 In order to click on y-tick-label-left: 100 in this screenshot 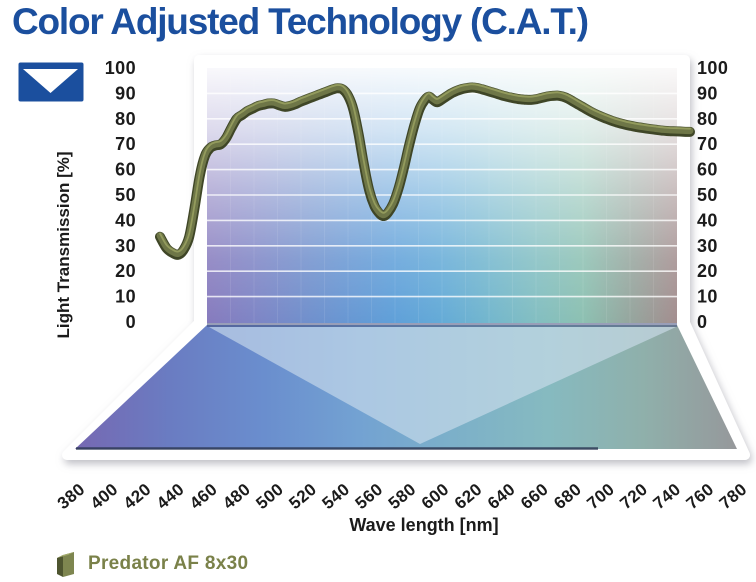, I will do `click(120, 68)`.